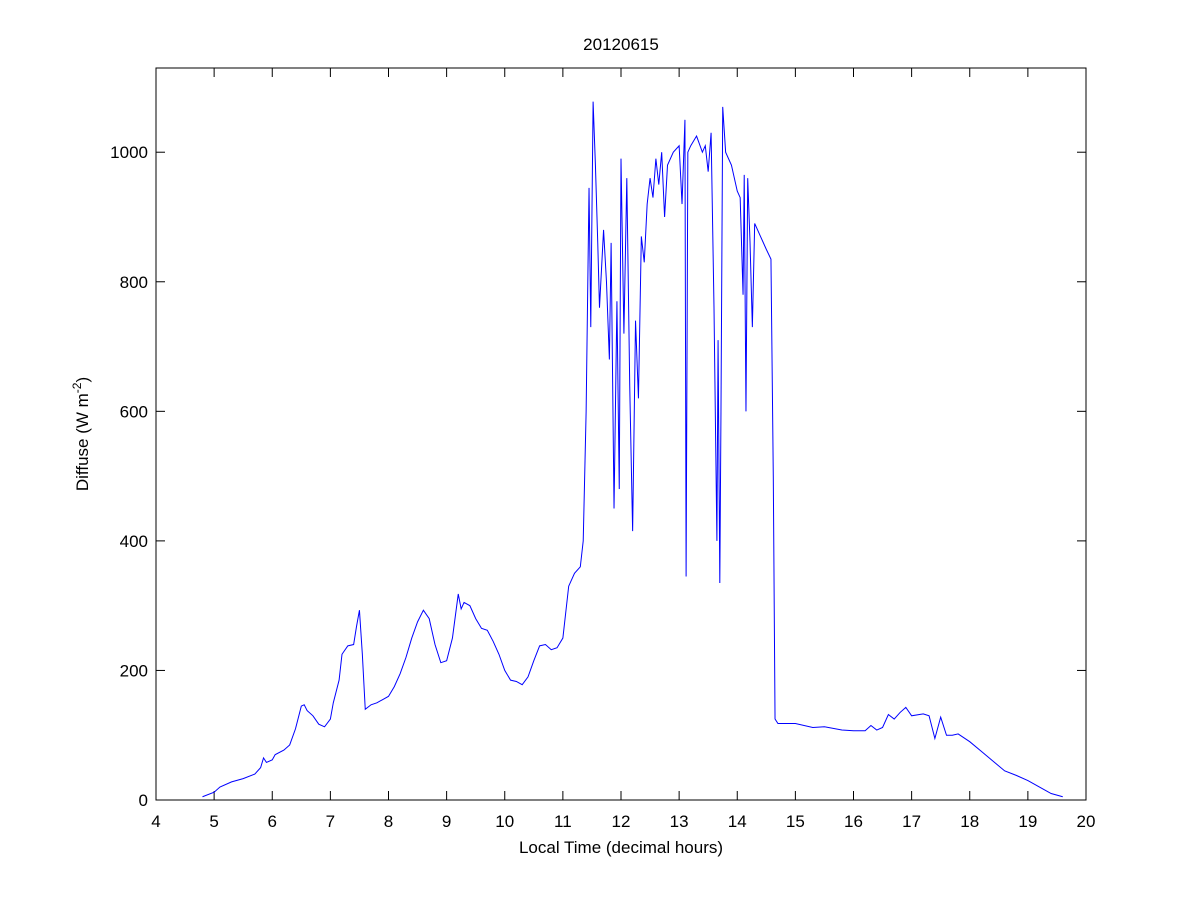  What do you see at coordinates (446, 821) in the screenshot?
I see `x-tick-label: 9` at bounding box center [446, 821].